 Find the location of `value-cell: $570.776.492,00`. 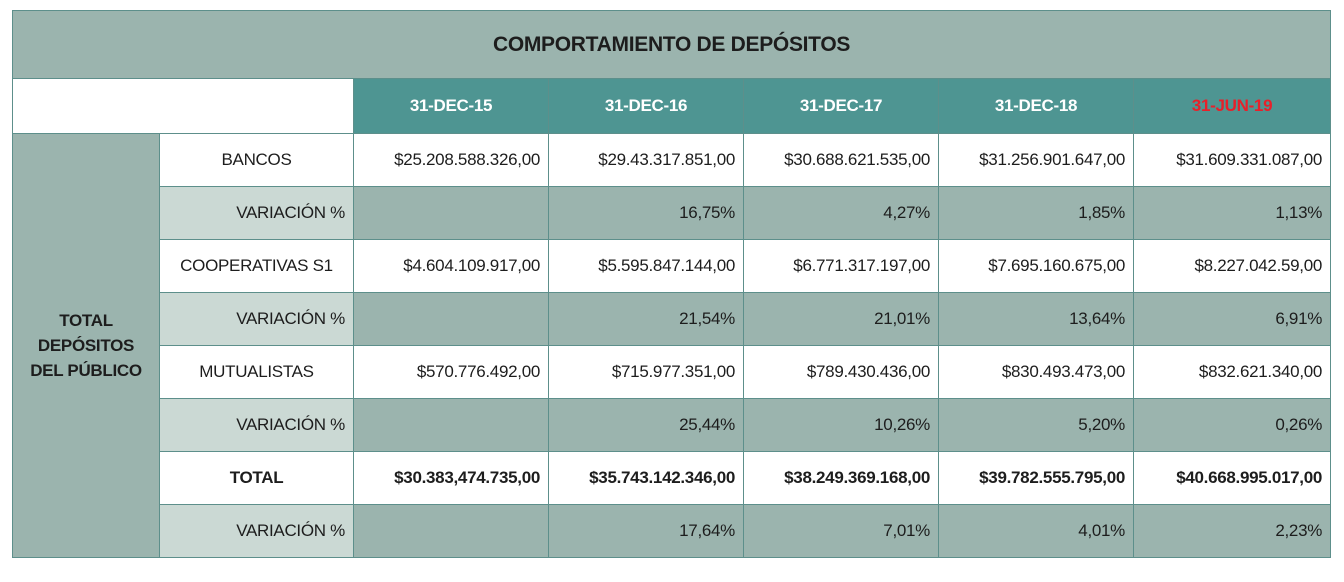

value-cell: $570.776.492,00 is located at coordinates (451, 372).